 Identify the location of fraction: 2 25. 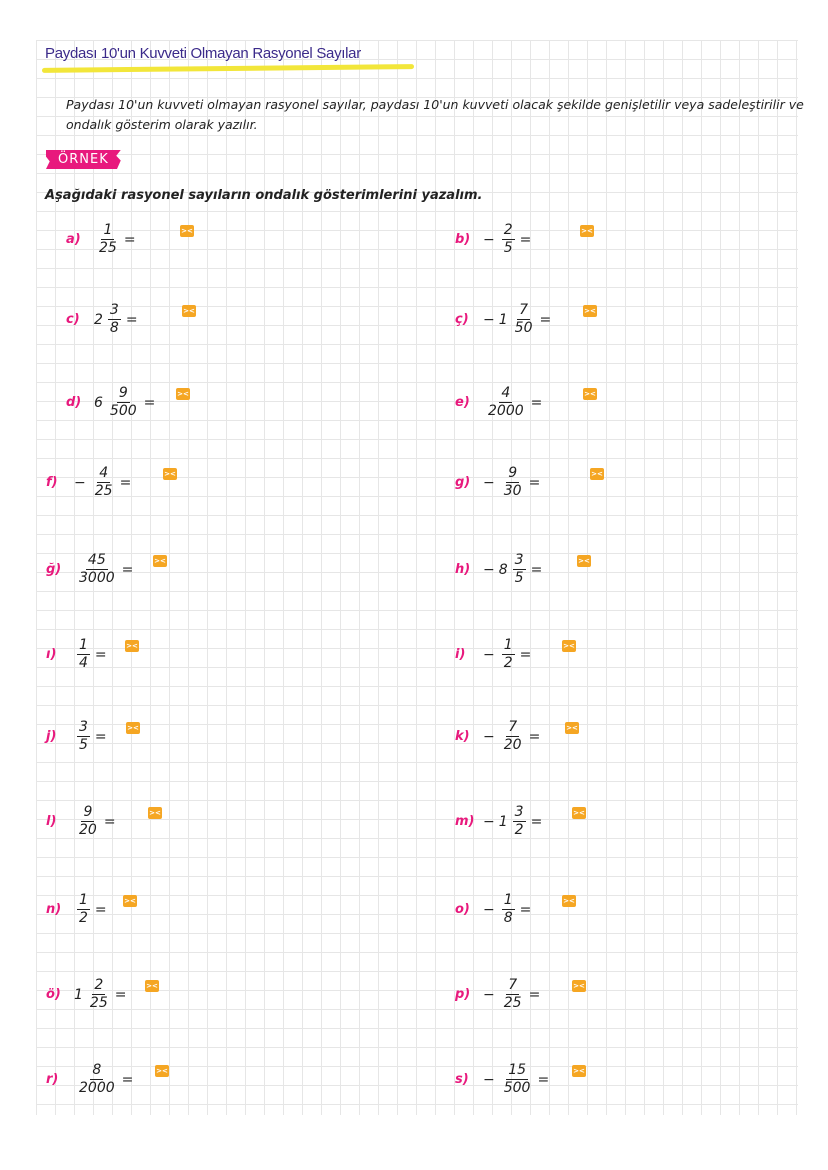
(99, 994).